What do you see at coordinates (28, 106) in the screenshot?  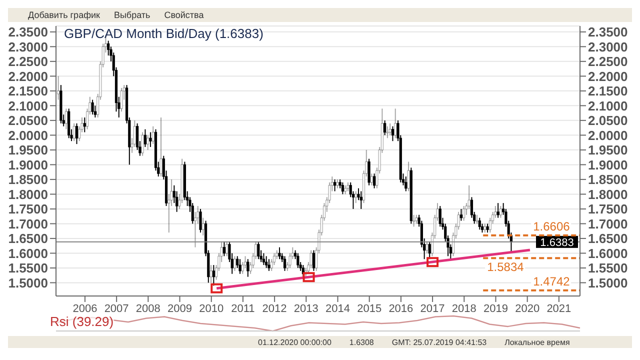 I see `y-tick-label: 2.1000` at bounding box center [28, 106].